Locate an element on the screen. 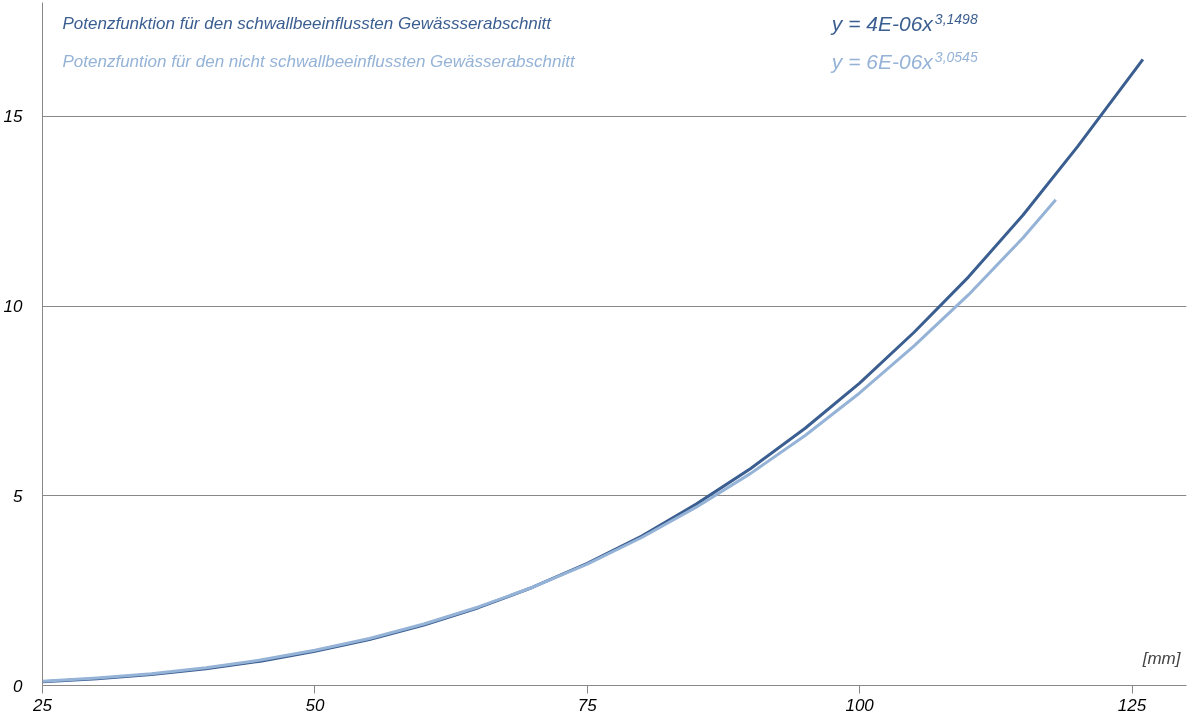 The image size is (1190, 721). x-tick-label: 50 is located at coordinates (315, 705).